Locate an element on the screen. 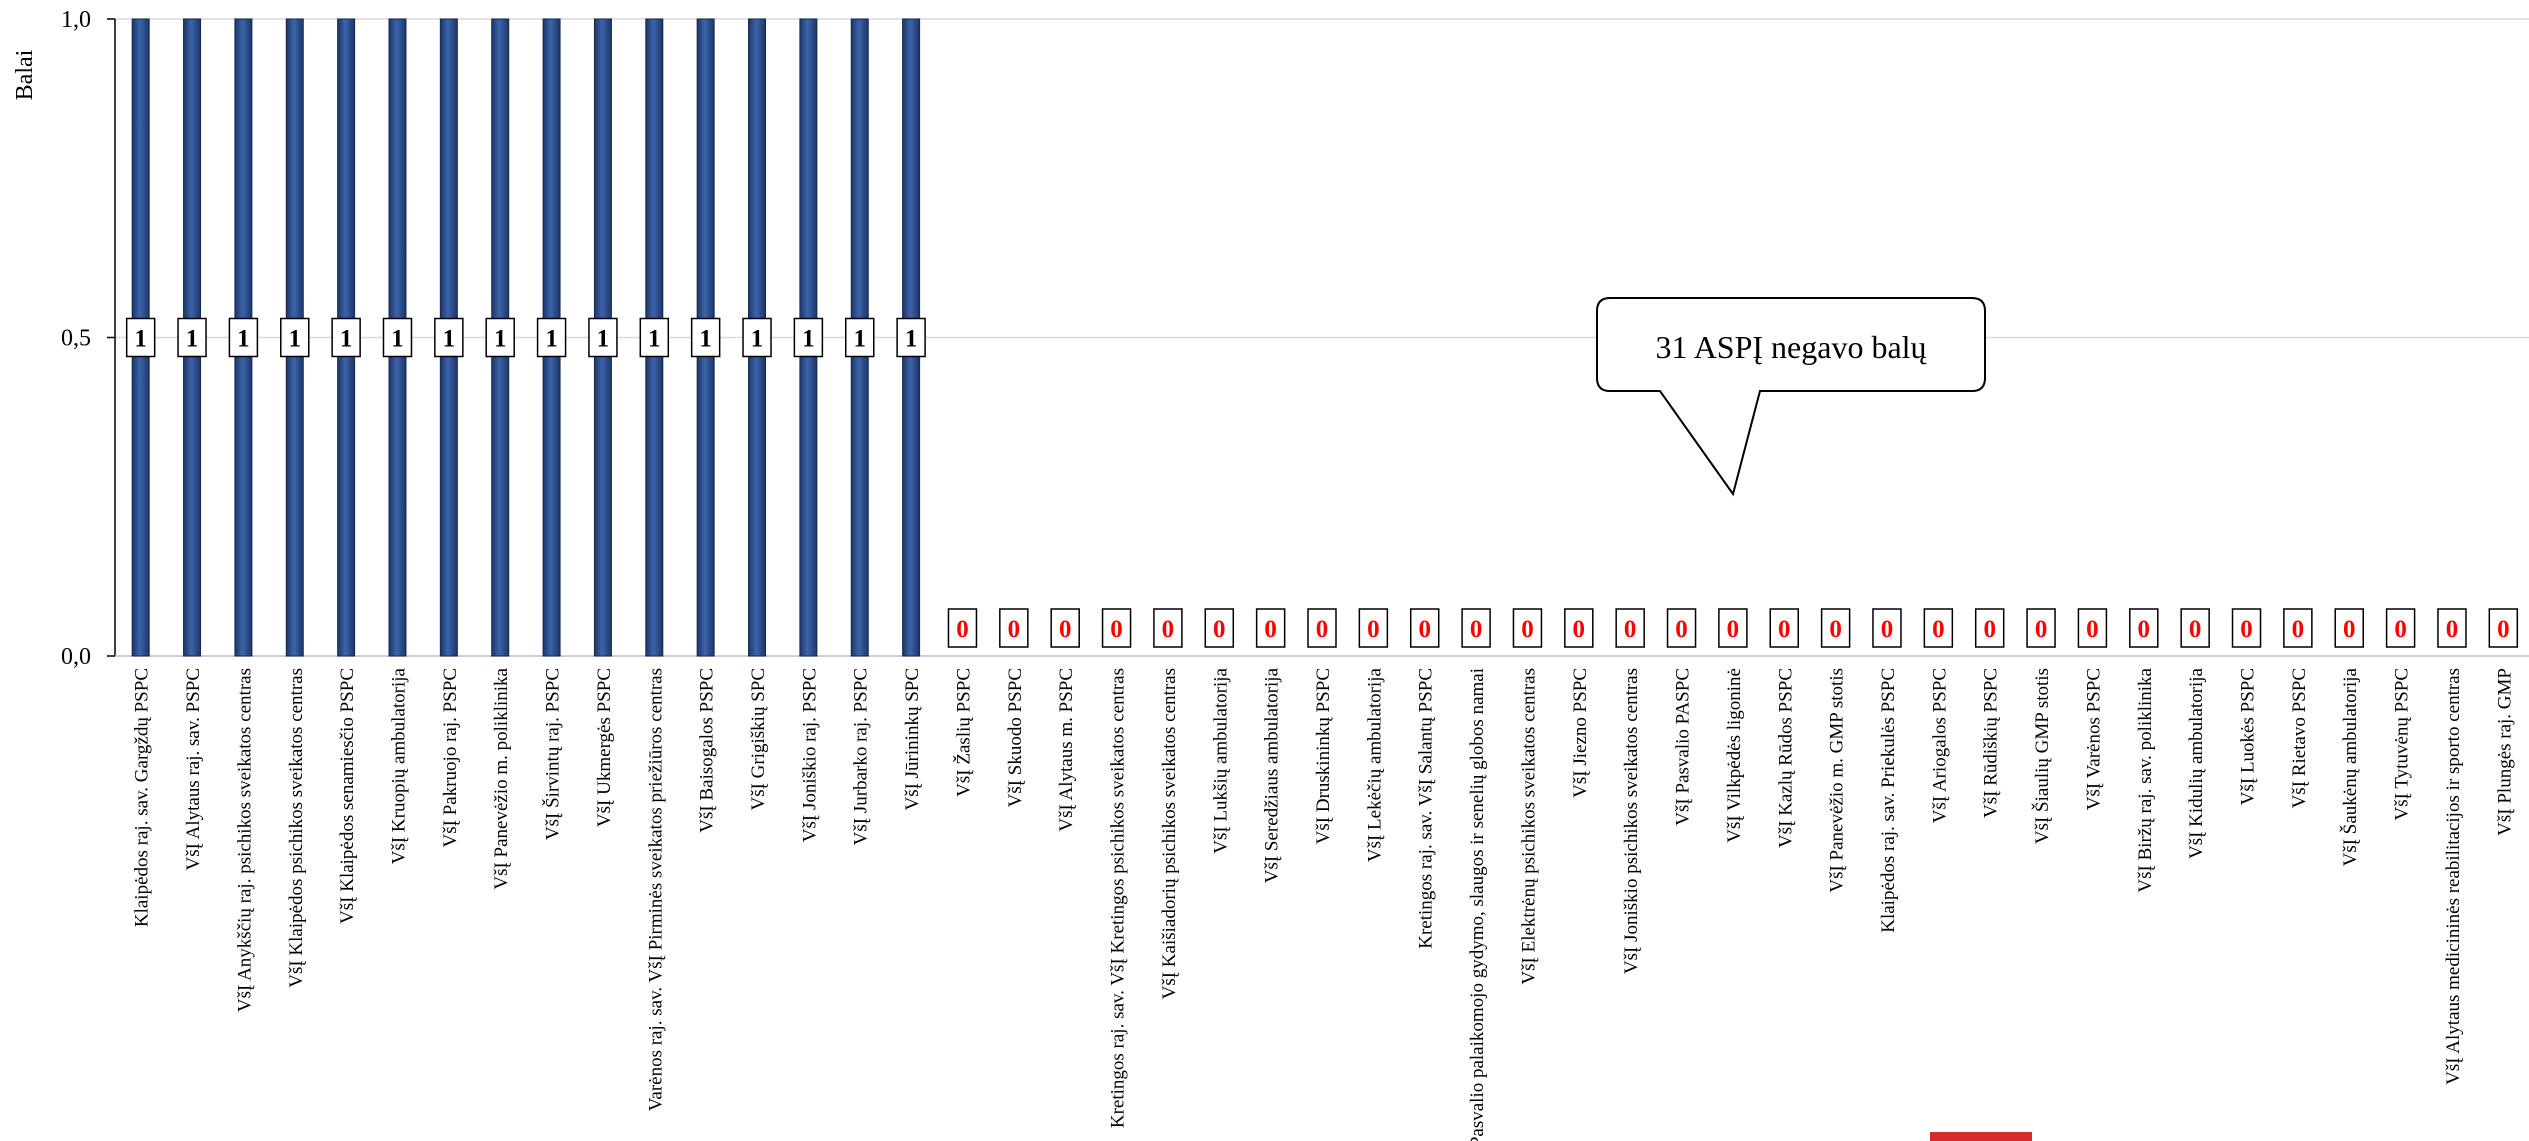  callout-bubble: 31 ASPĮ negavo balų is located at coordinates (1791, 397).